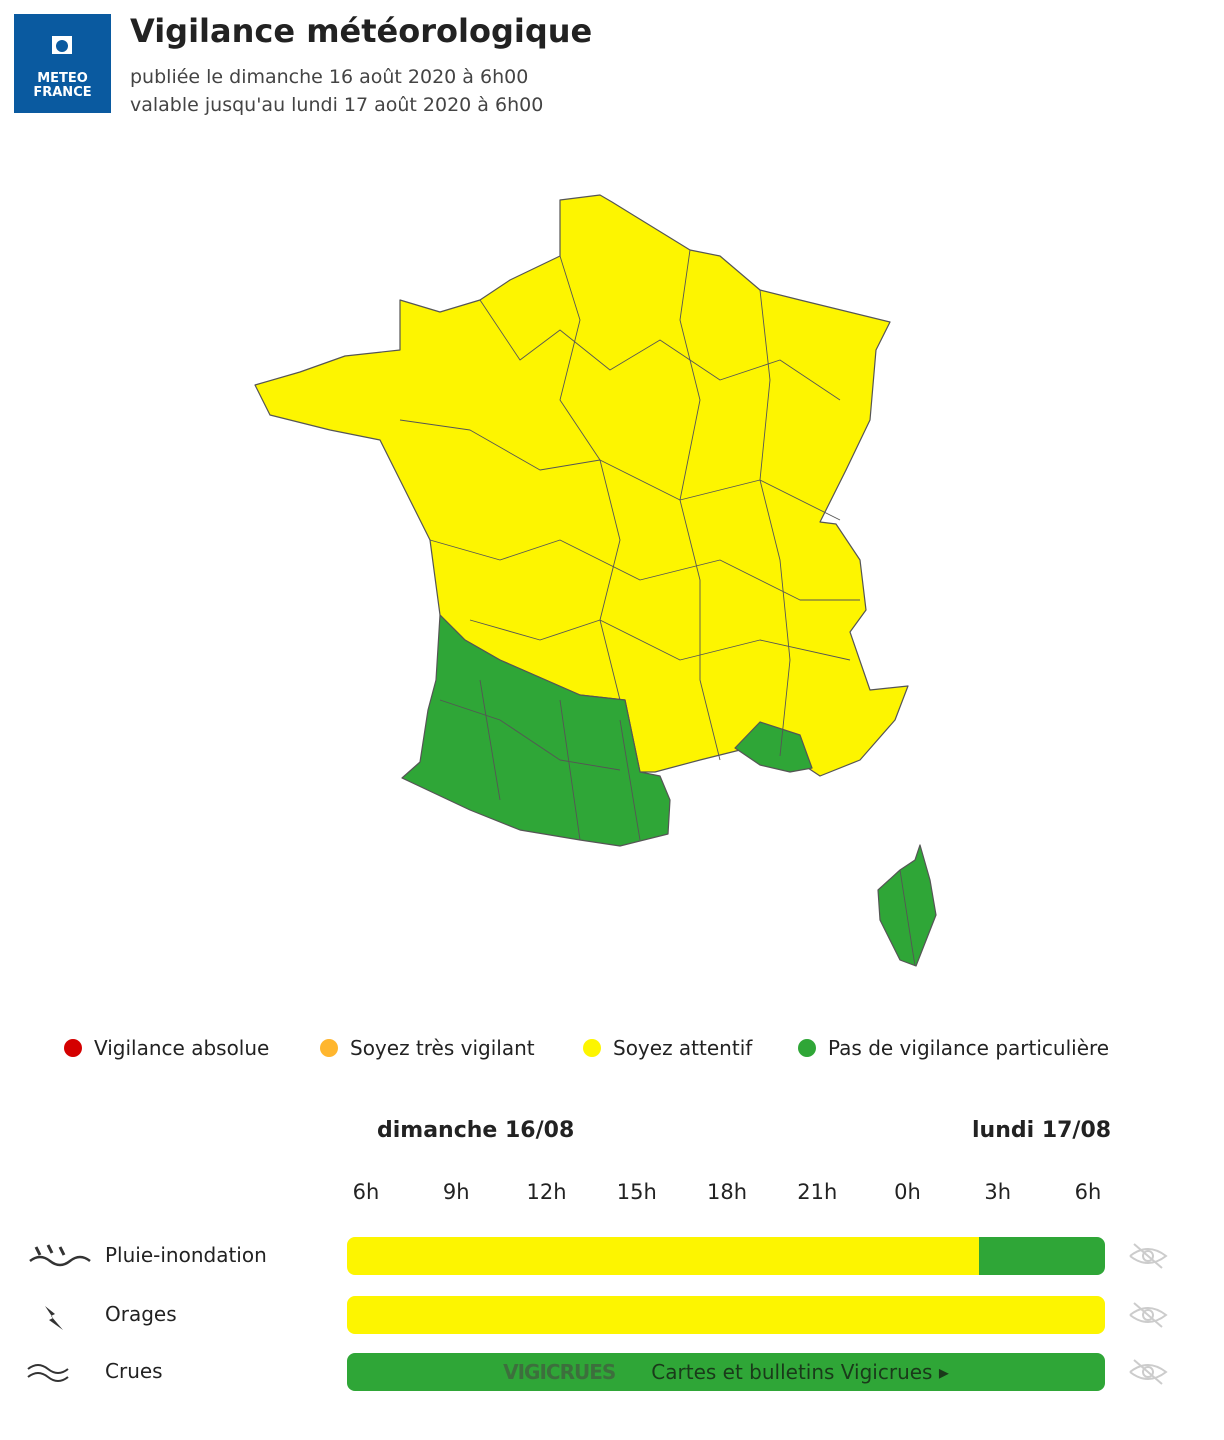 This screenshot has height=1440, width=1224. Describe the element at coordinates (186, 1255) in the screenshot. I see `row-label: Pluie-inondation` at that location.